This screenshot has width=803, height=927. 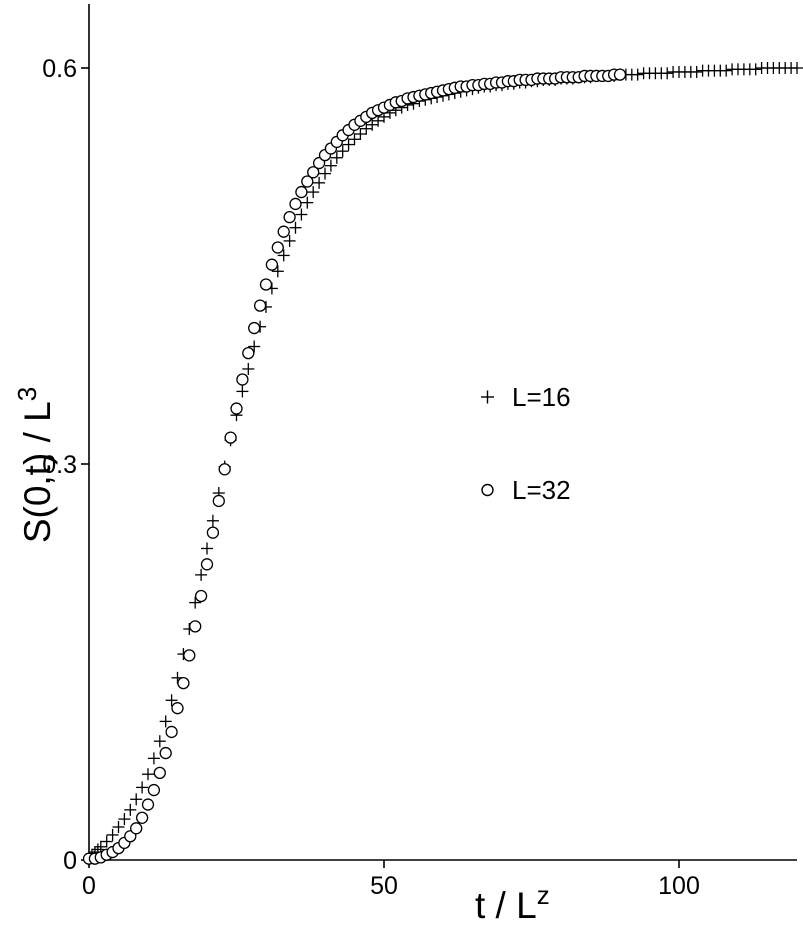 I want to click on legend-item-l16: L=16, so click(x=526, y=397).